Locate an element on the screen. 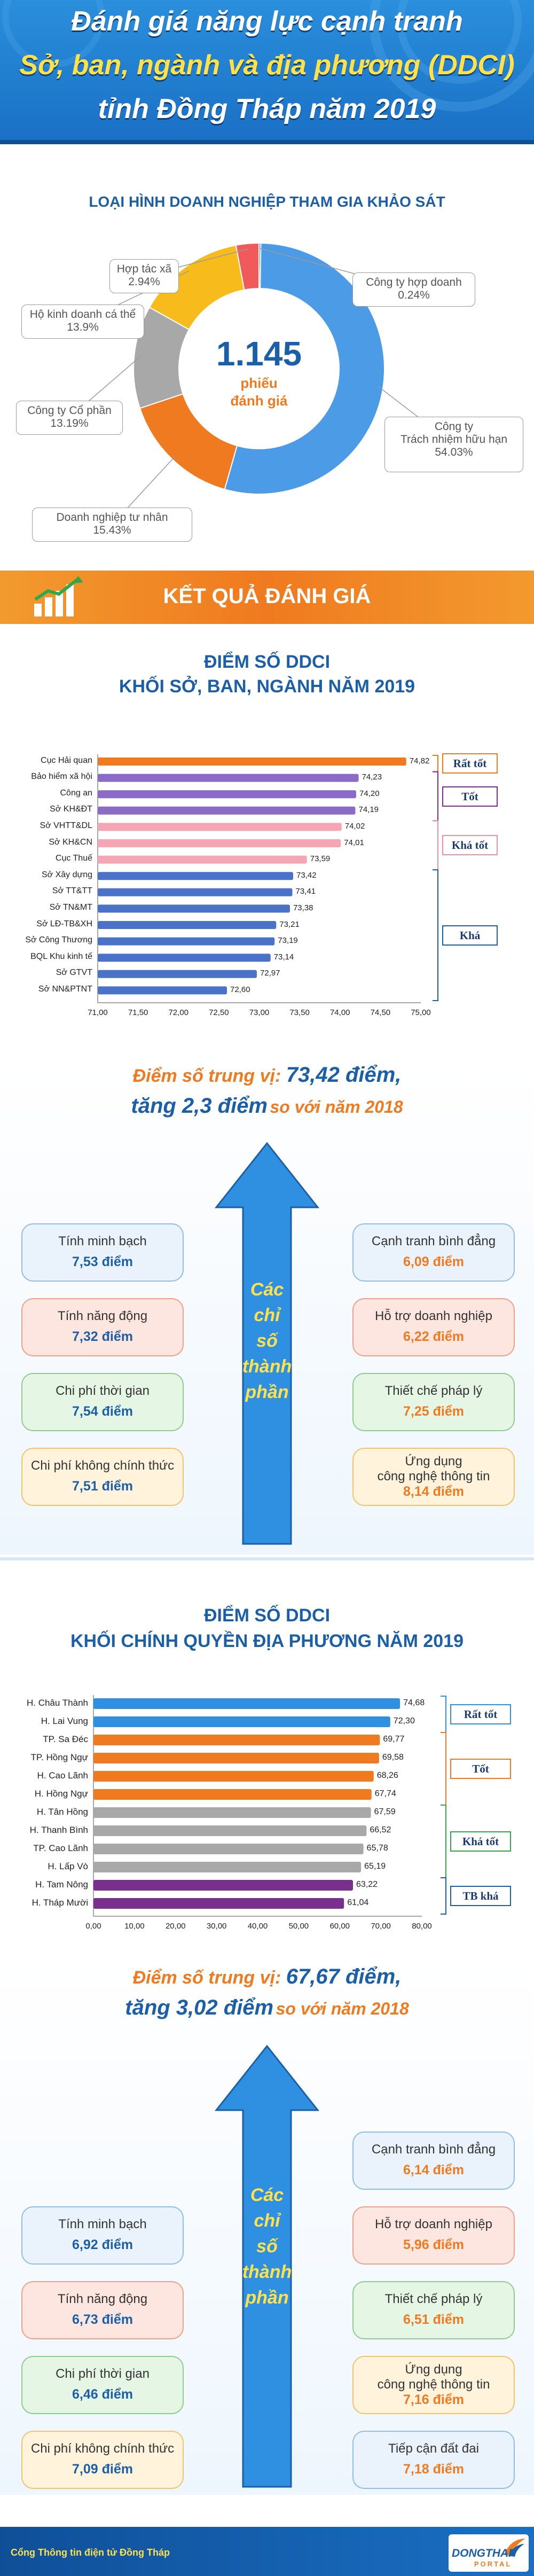 The image size is (534, 2576). dongthap-portal-logo: DONGTHAP PORTAL is located at coordinates (489, 2553).